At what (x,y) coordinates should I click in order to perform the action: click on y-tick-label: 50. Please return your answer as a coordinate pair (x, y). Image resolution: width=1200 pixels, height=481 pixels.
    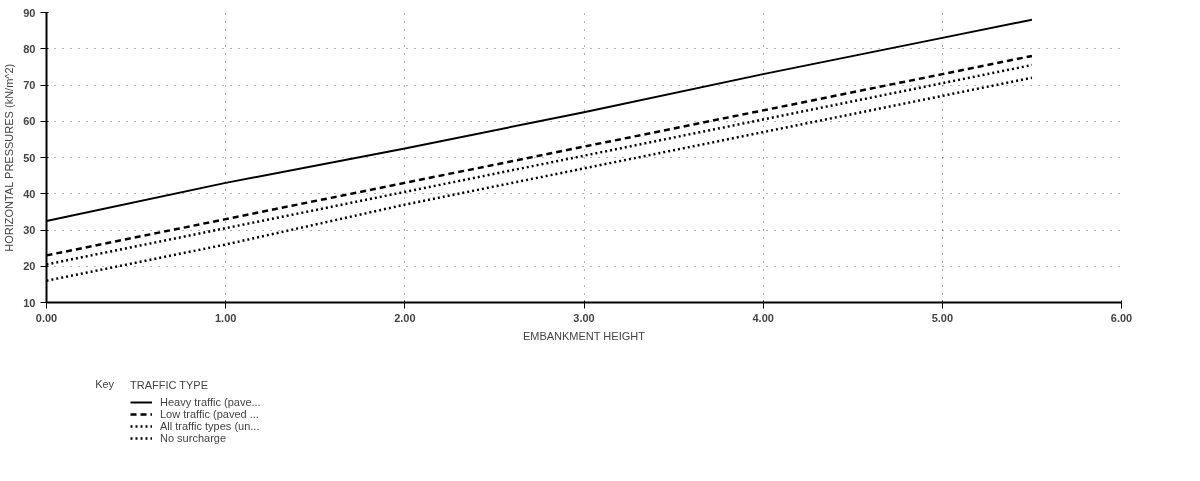
    Looking at the image, I should click on (29, 157).